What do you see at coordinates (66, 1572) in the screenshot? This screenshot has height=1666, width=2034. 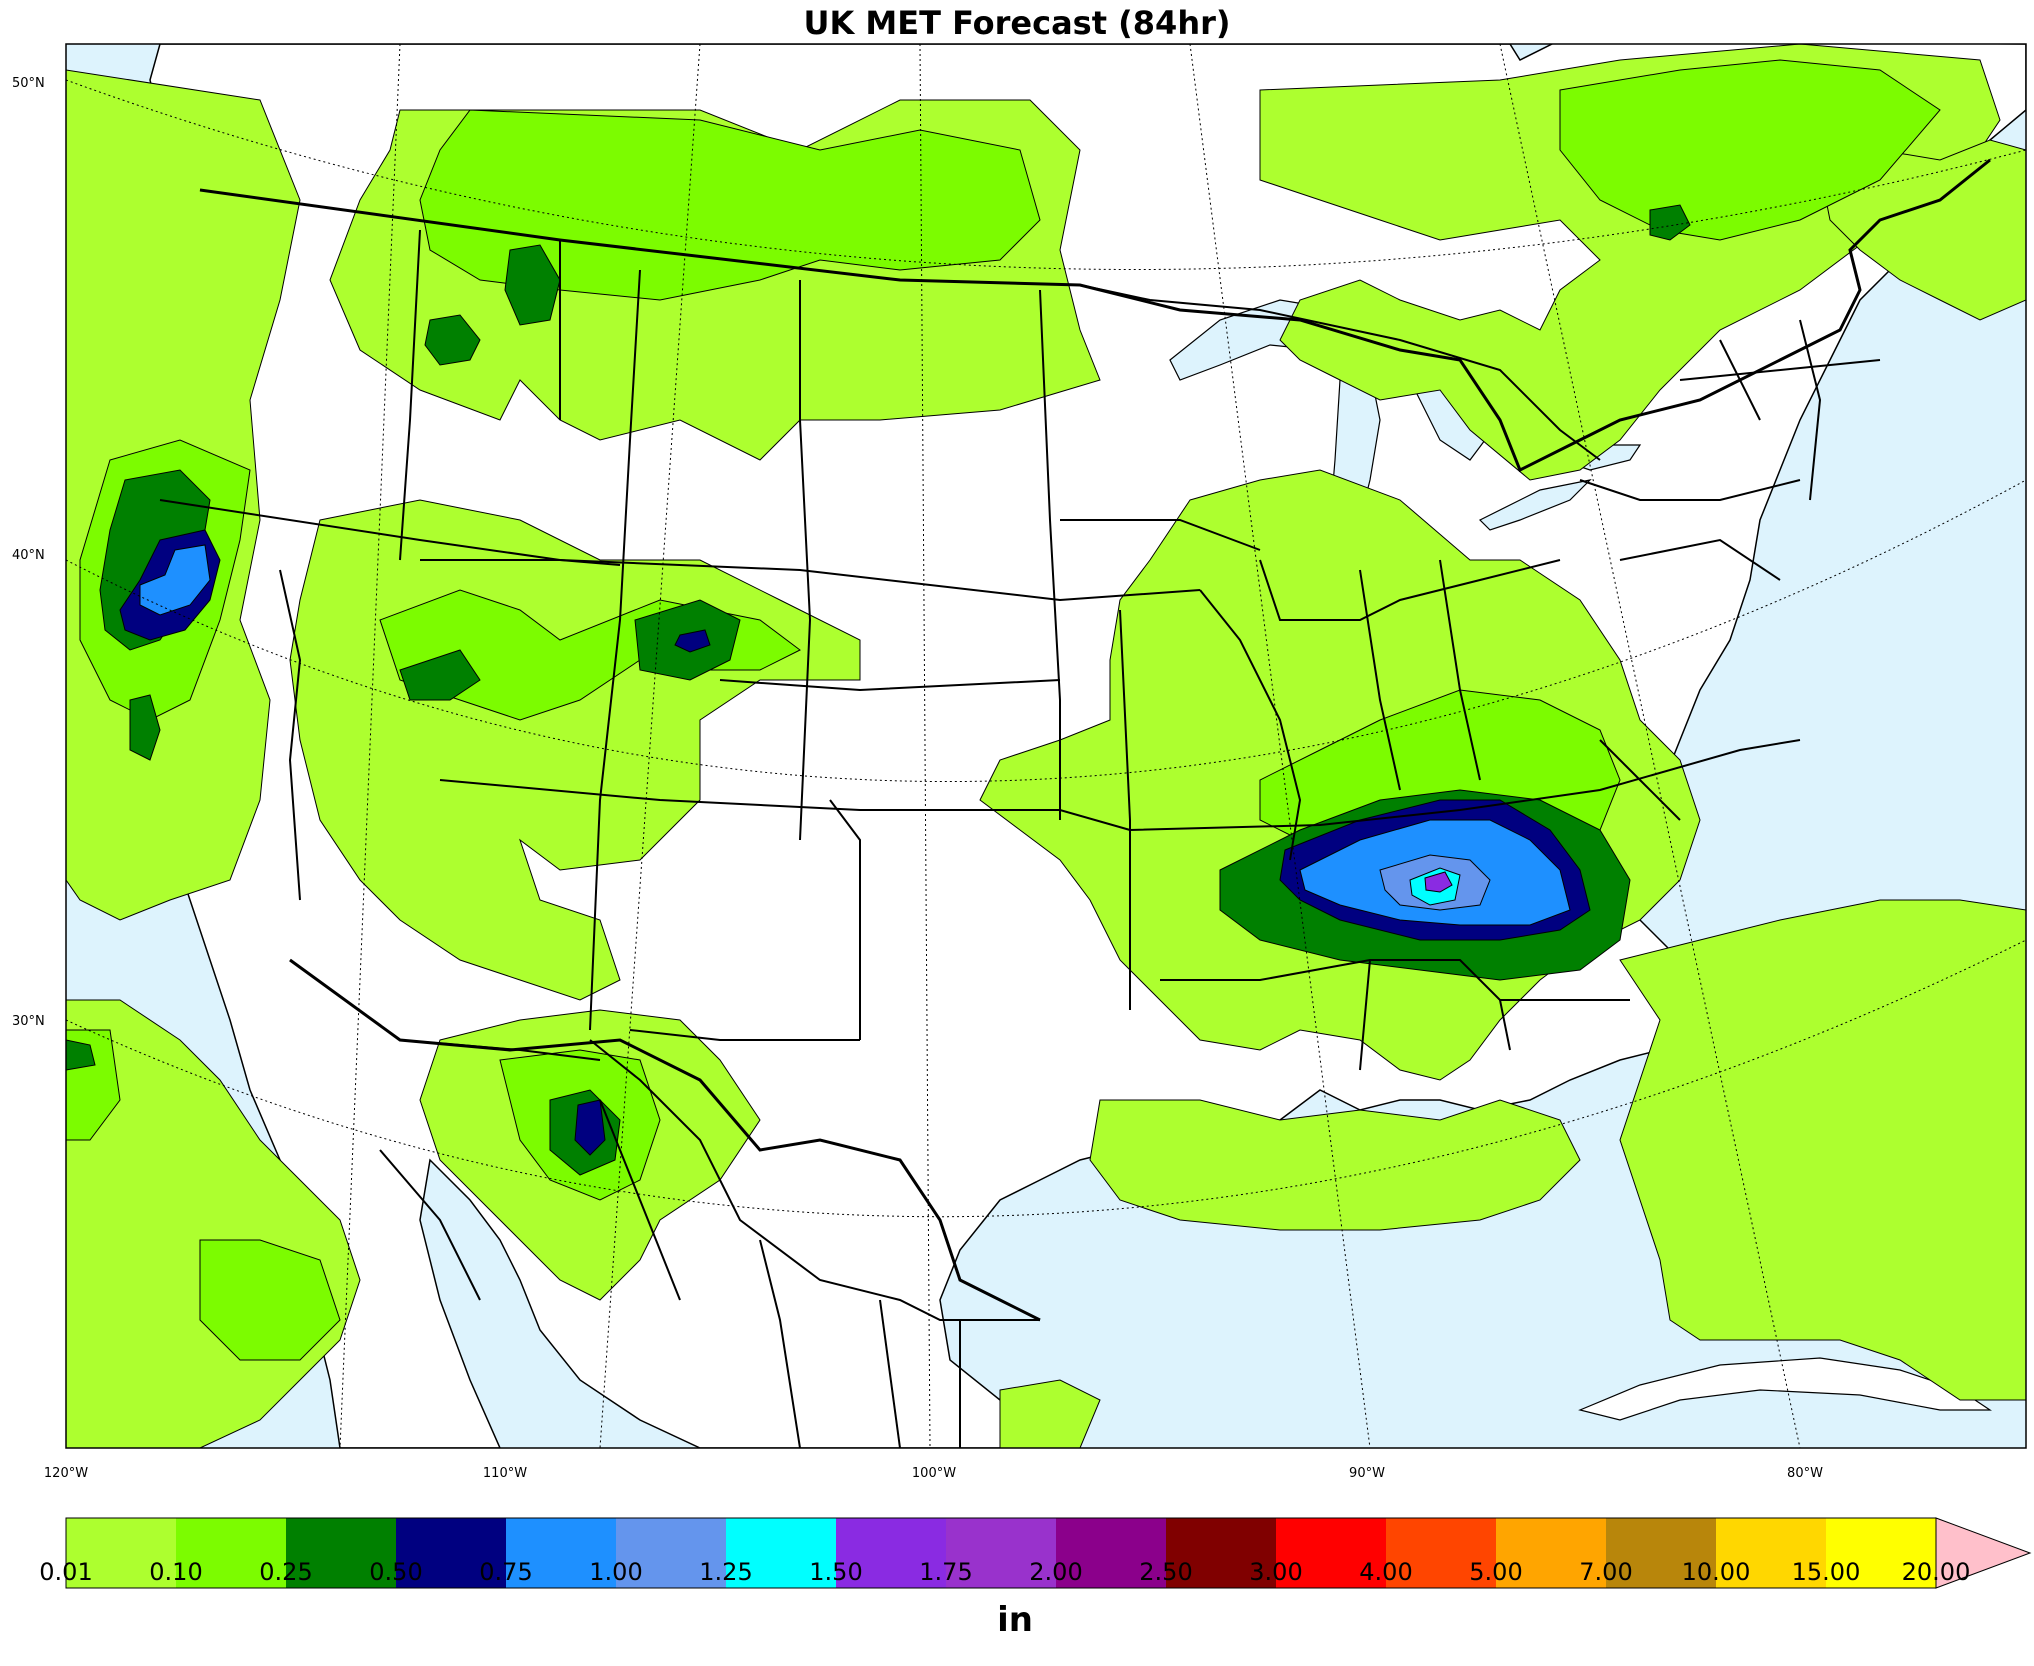 I see `colorbar-tick-label: 0.01` at bounding box center [66, 1572].